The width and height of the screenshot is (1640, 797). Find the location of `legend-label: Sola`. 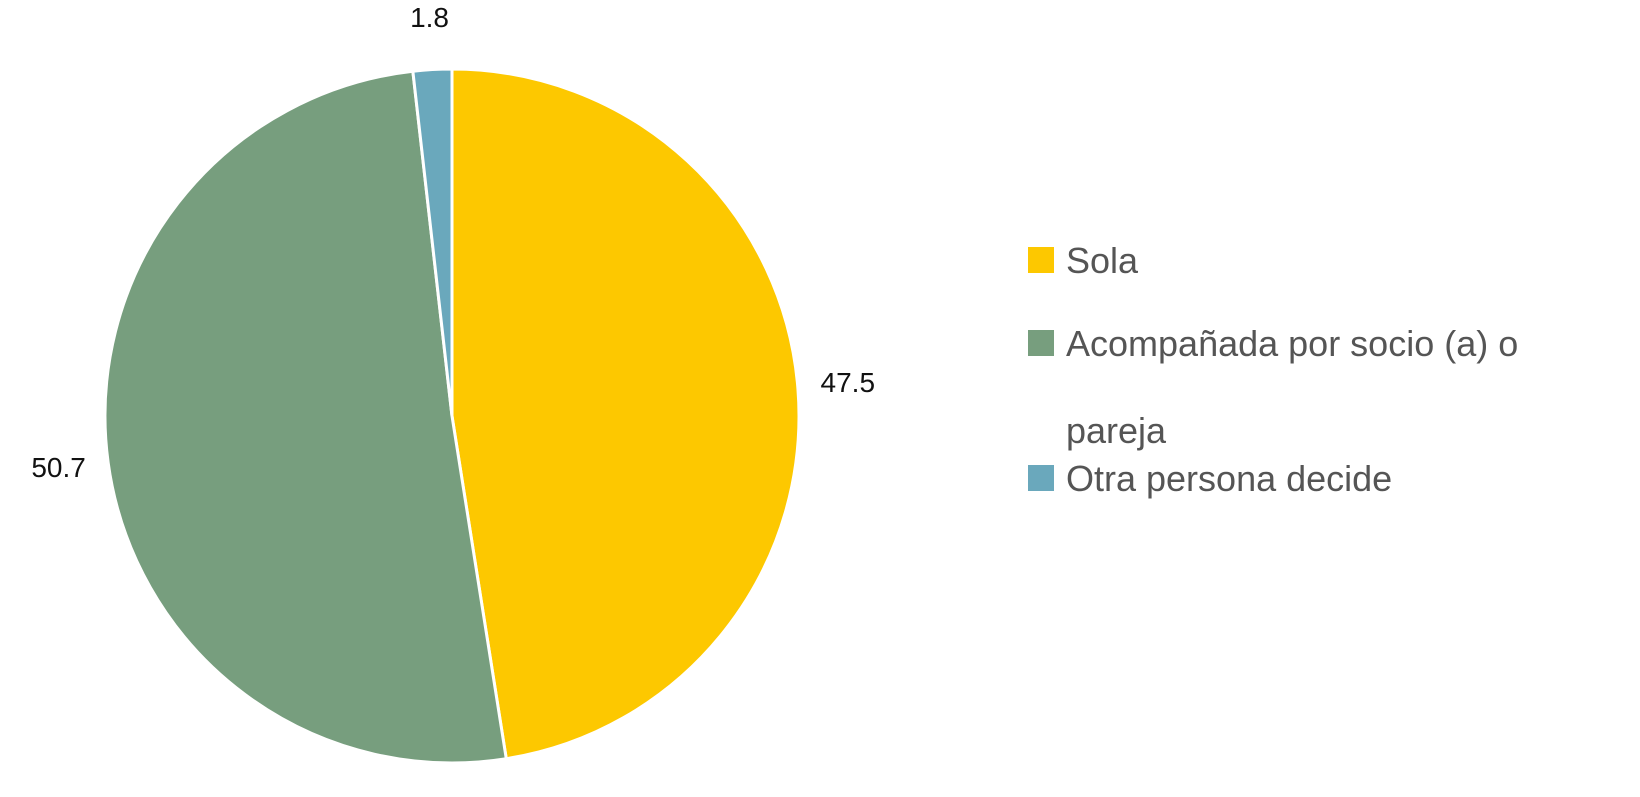

legend-label: Sola is located at coordinates (1102, 260).